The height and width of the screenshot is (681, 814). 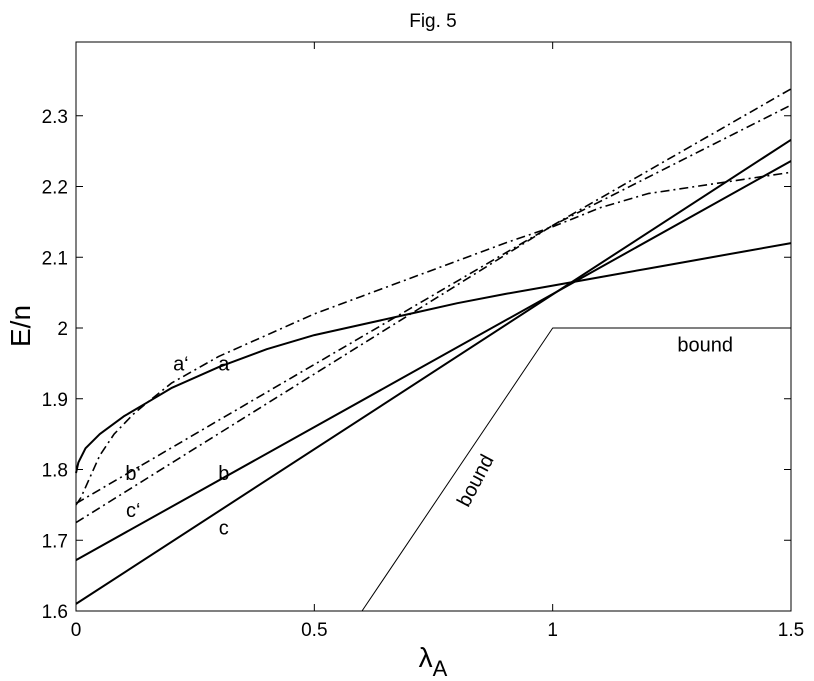 What do you see at coordinates (55, 400) in the screenshot?
I see `y-tick-label: 1.9` at bounding box center [55, 400].